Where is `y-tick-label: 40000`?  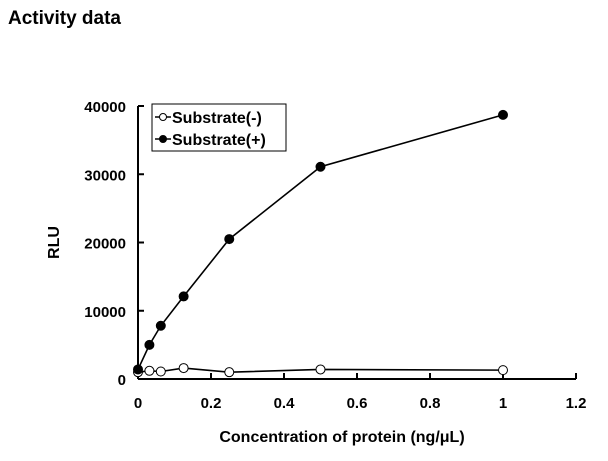
y-tick-label: 40000 is located at coordinates (105, 107).